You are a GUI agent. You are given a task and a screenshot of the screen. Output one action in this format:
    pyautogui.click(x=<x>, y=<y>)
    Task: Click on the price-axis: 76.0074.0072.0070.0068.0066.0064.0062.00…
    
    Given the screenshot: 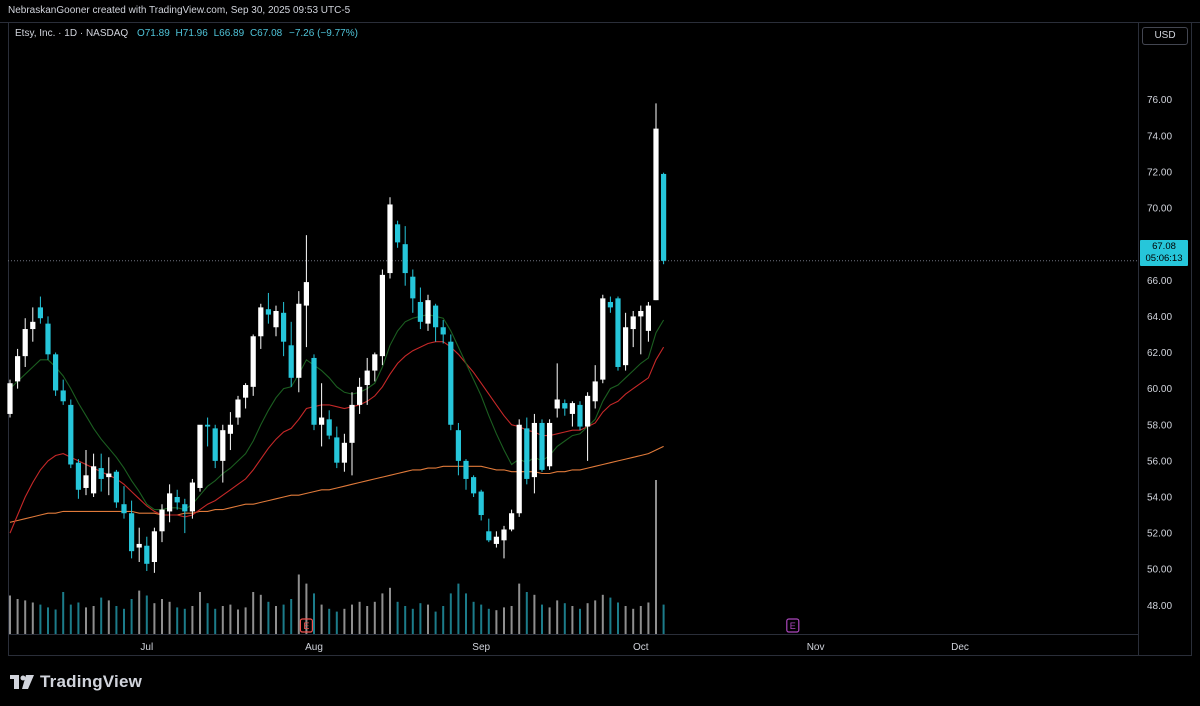 What is the action you would take?
    pyautogui.click(x=1159, y=353)
    